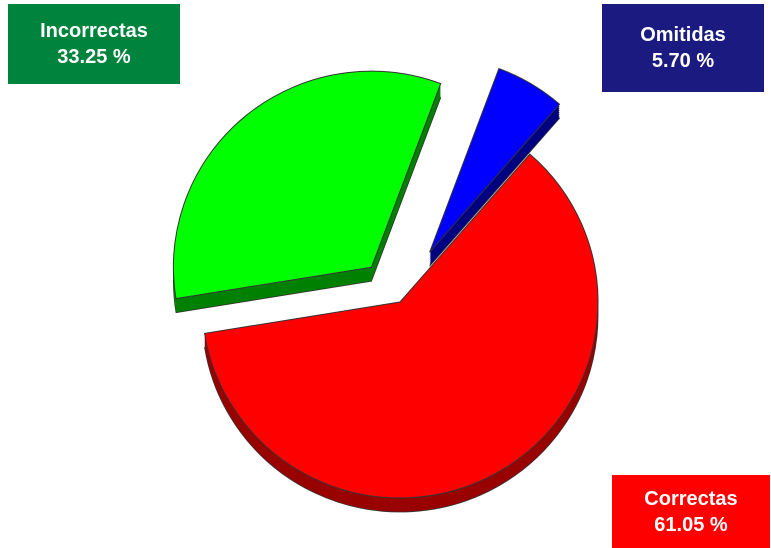  Describe the element at coordinates (94, 31) in the screenshot. I see `label-incorrectas-category: Incorrectas` at that location.